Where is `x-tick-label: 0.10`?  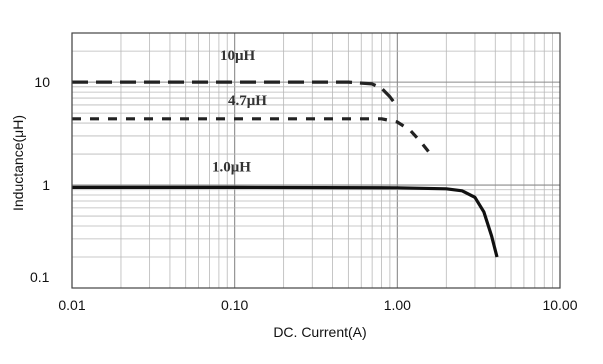
x-tick-label: 0.10 is located at coordinates (234, 305).